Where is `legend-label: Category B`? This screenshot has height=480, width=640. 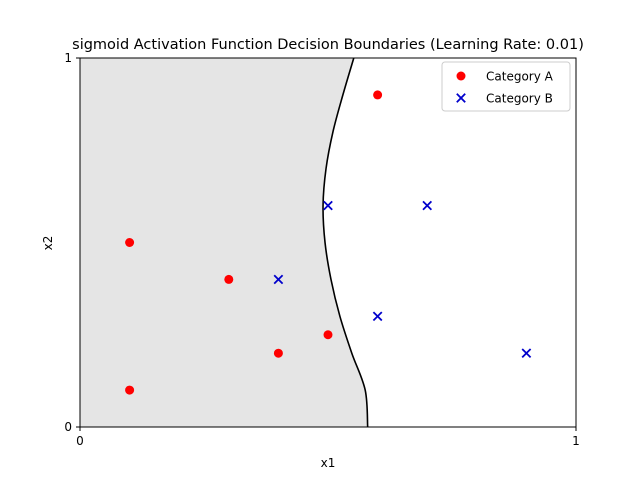
legend-label: Category B is located at coordinates (519, 99).